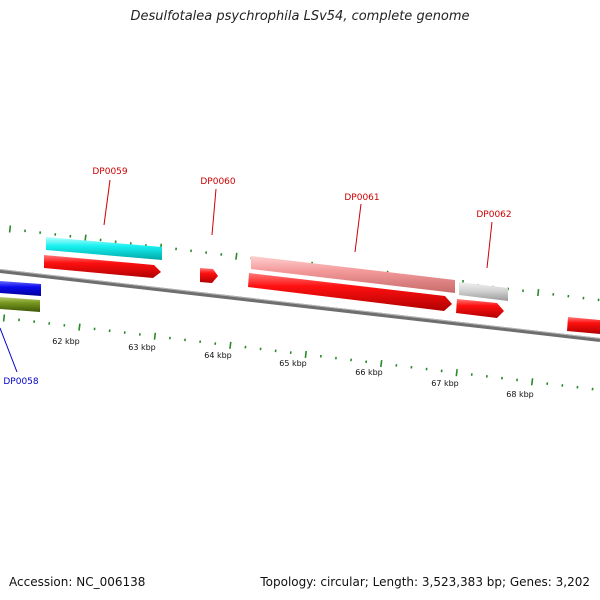 The height and width of the screenshot is (600, 600). What do you see at coordinates (9, 350) in the screenshot?
I see `leader-DP0058` at bounding box center [9, 350].